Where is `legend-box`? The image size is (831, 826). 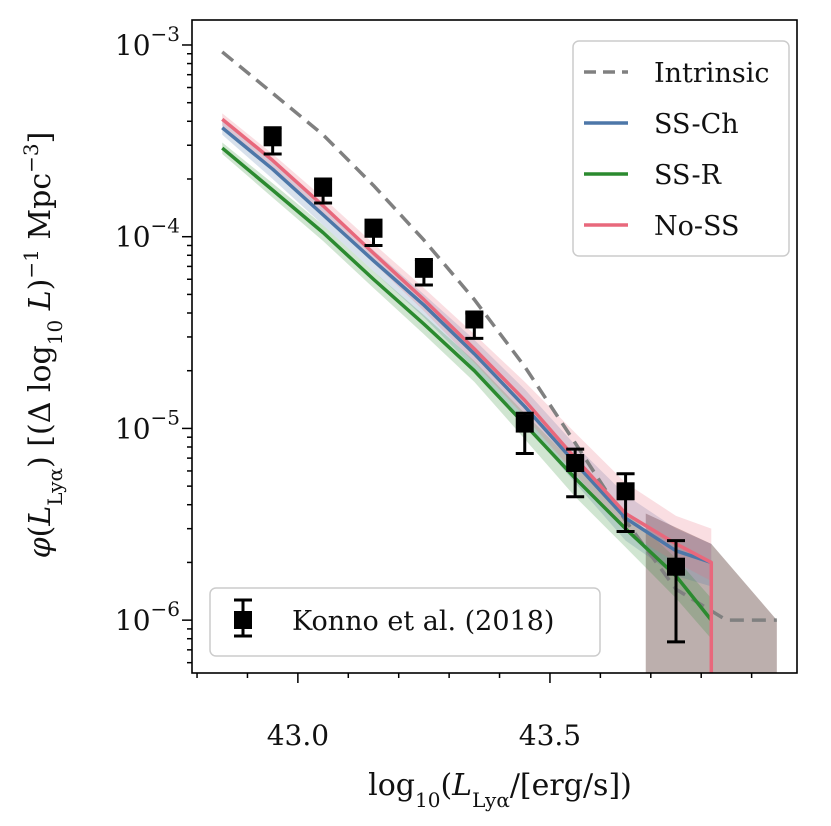 legend-box is located at coordinates (681, 148).